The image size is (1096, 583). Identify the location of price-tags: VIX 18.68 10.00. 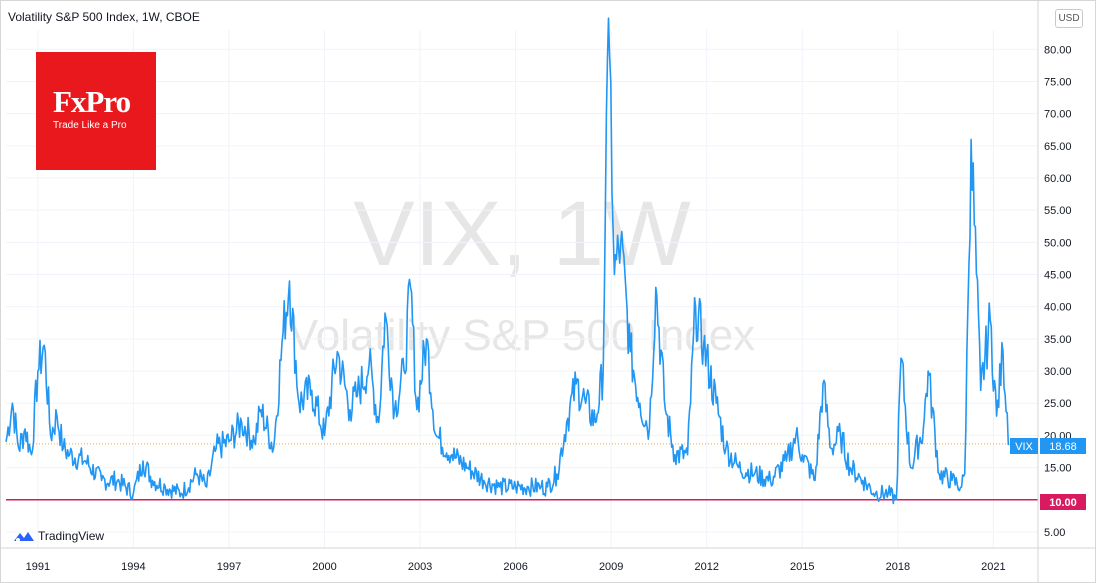
(1048, 474).